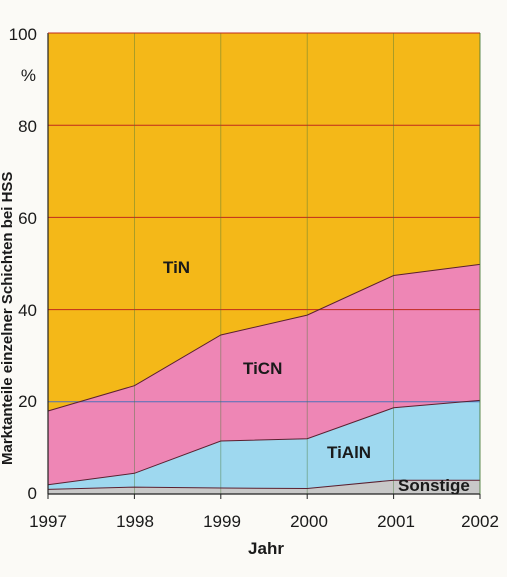 This screenshot has height=577, width=507. Describe the element at coordinates (48, 521) in the screenshot. I see `x-tick-label: 1997` at that location.